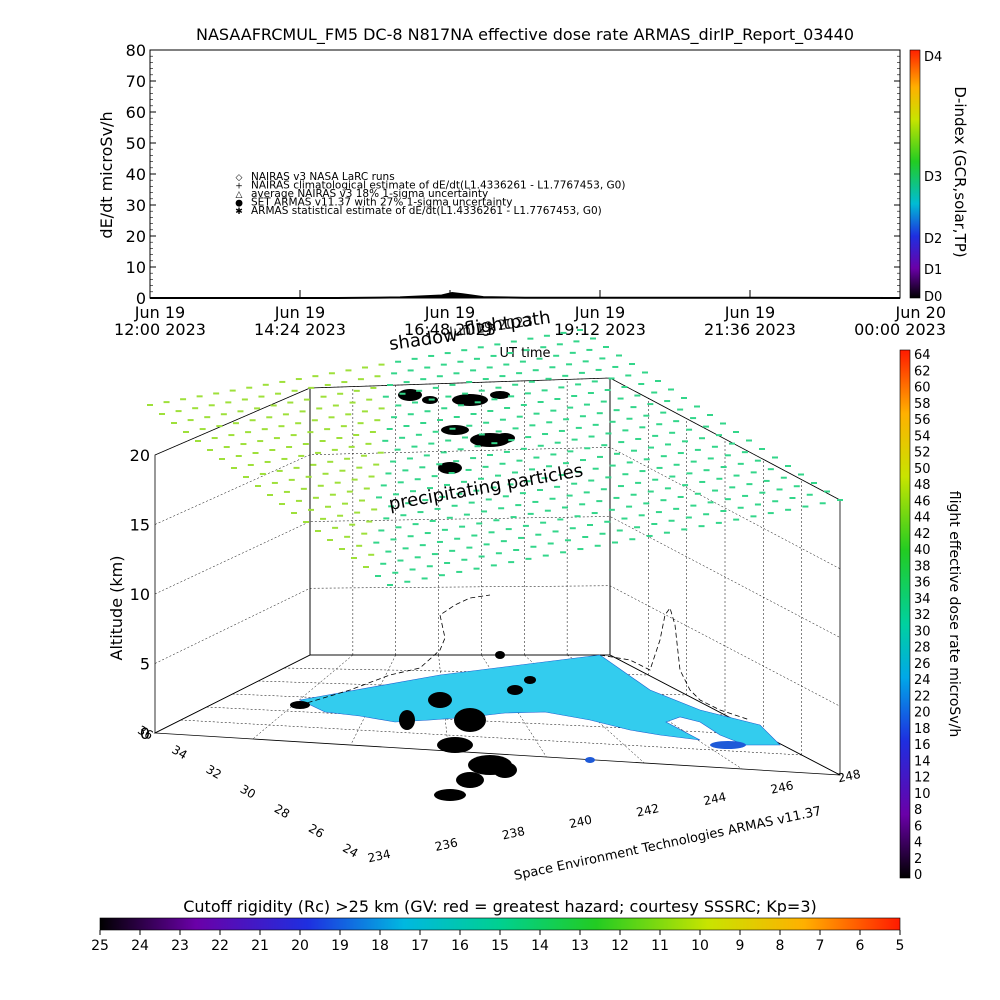 The image size is (1000, 1000). I want to click on dose-rate-tick-label: 8, so click(918, 810).